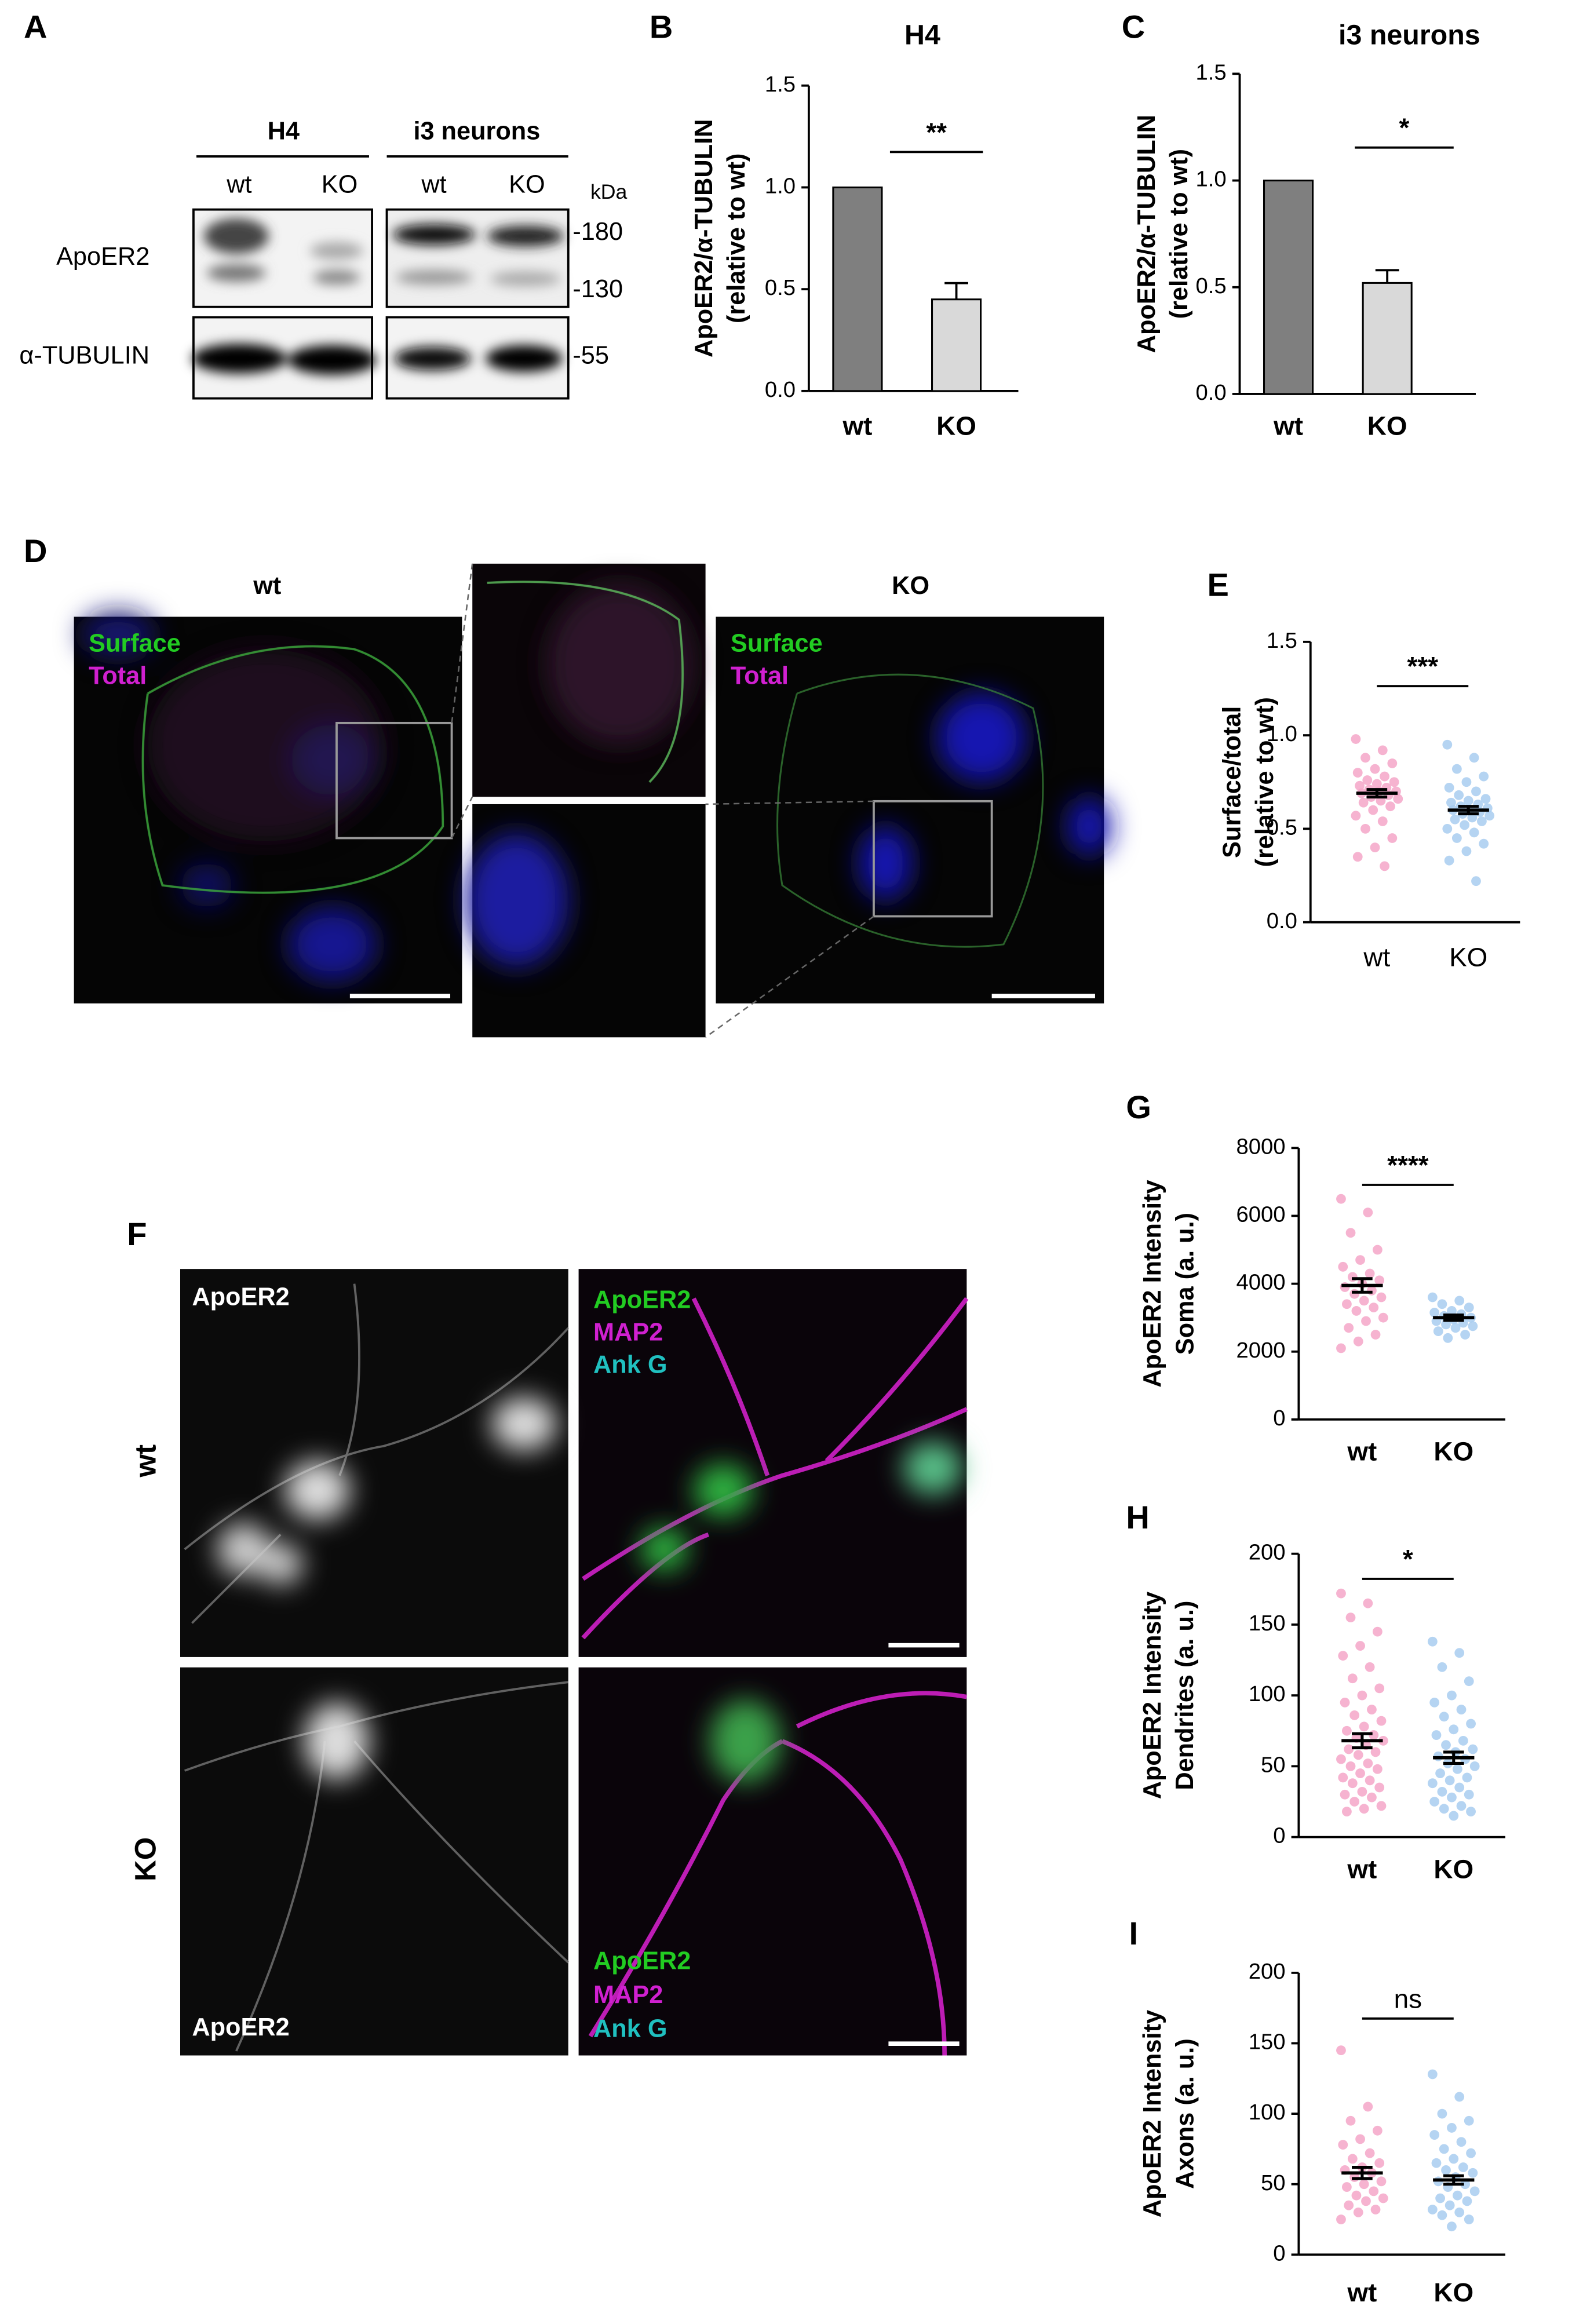  I want to click on y-tick-label: 0.5, so click(1282, 827).